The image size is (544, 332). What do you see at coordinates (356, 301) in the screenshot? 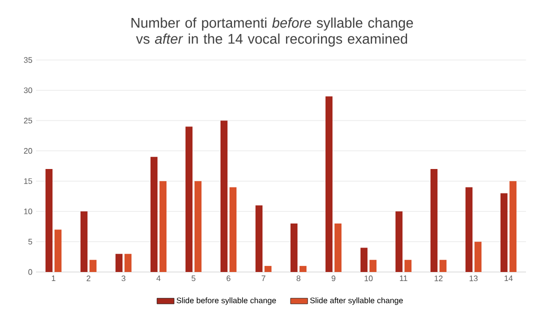
I see `legend-label: Slide after syllable change` at bounding box center [356, 301].